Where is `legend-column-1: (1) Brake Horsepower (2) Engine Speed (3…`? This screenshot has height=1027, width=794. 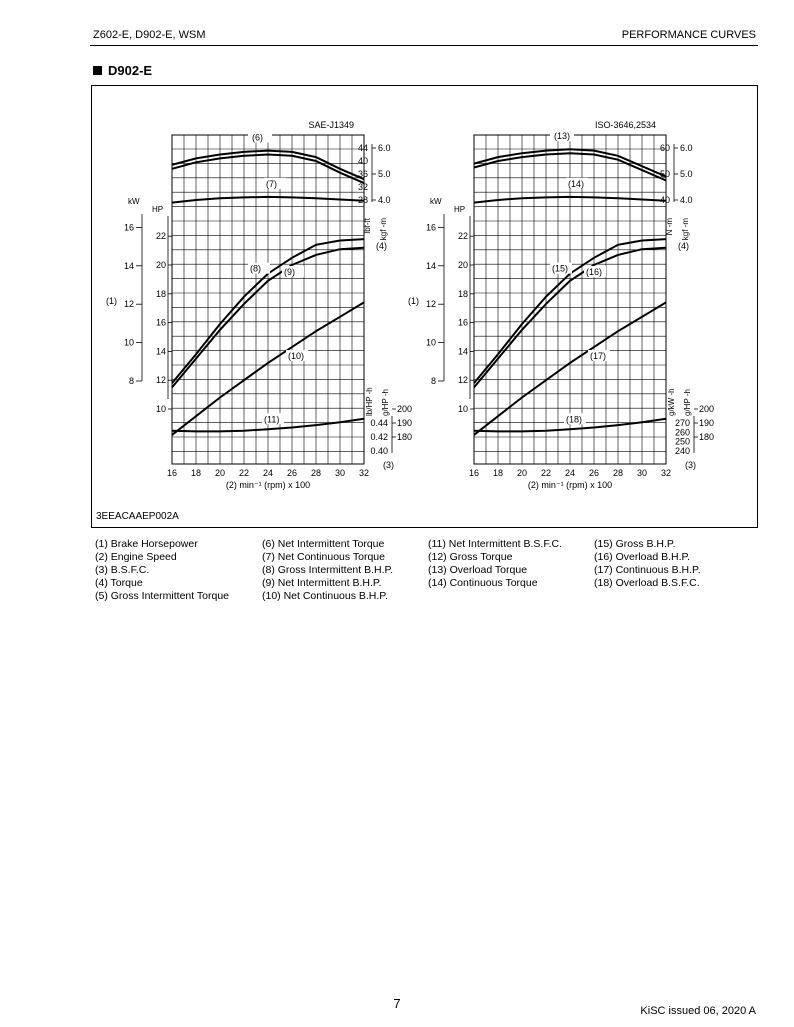 legend-column-1: (1) Brake Horsepower (2) Engine Speed (3… is located at coordinates (162, 570).